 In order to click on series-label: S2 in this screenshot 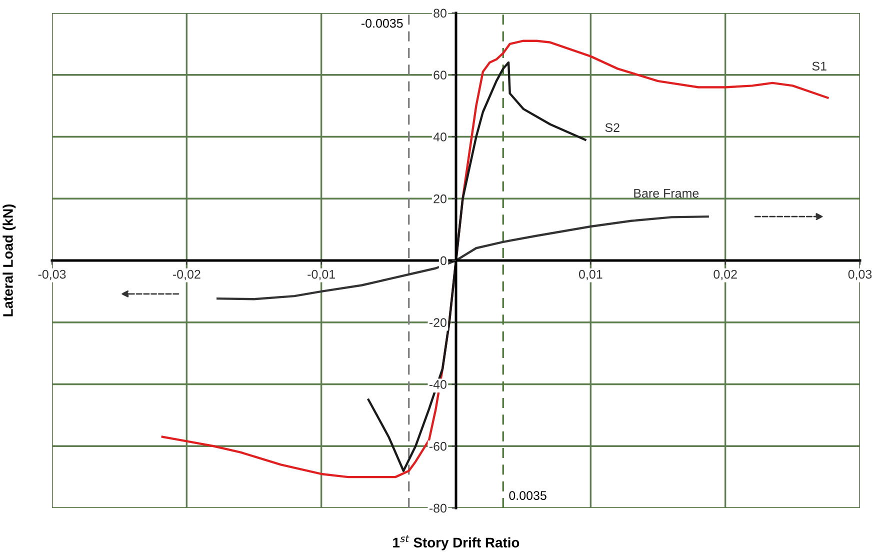, I will do `click(612, 127)`.